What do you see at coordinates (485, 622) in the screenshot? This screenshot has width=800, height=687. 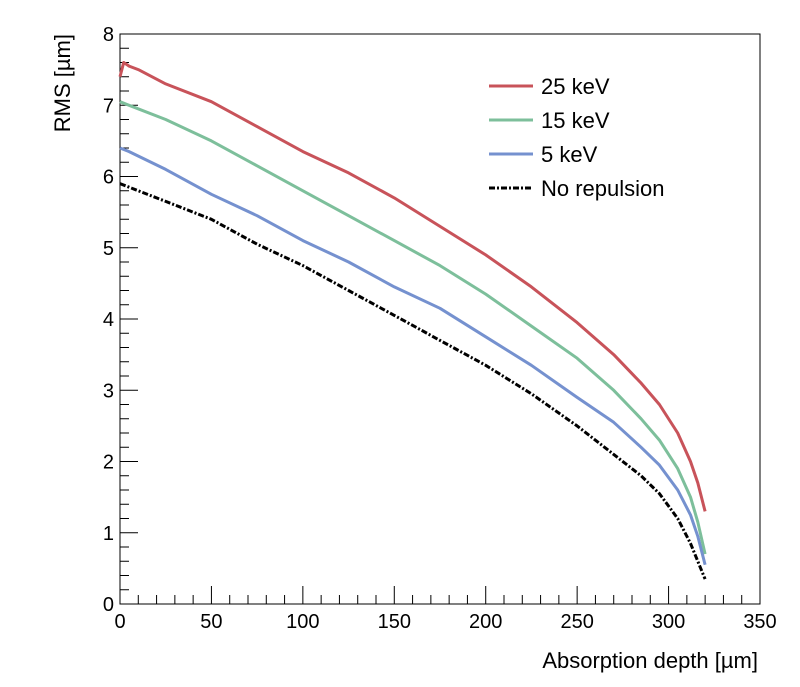 I see `x-tick-label: 200` at bounding box center [485, 622].